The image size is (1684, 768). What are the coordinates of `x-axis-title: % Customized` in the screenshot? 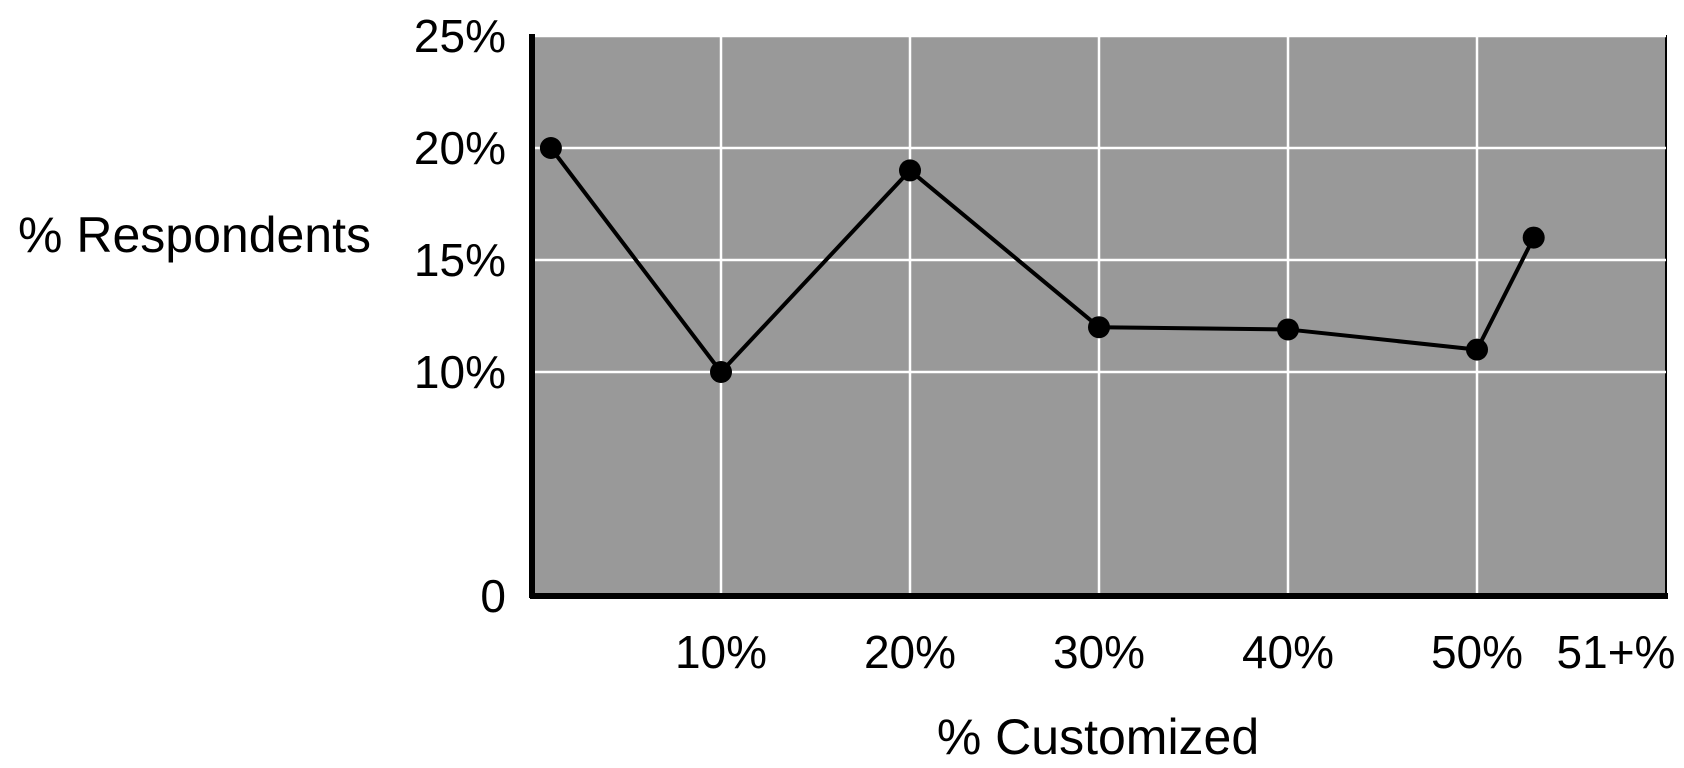 It's located at (1098, 736).